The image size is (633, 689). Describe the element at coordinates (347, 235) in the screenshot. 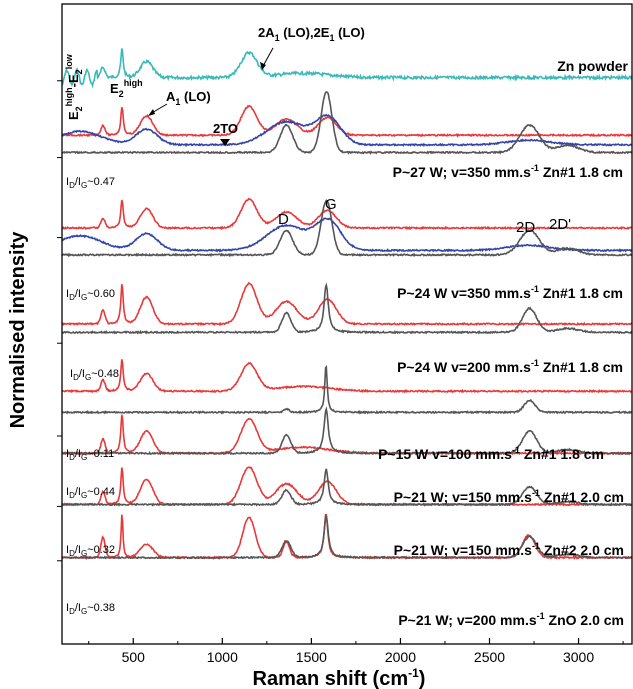

I see `spectrum-line-panel2-blue` at that location.